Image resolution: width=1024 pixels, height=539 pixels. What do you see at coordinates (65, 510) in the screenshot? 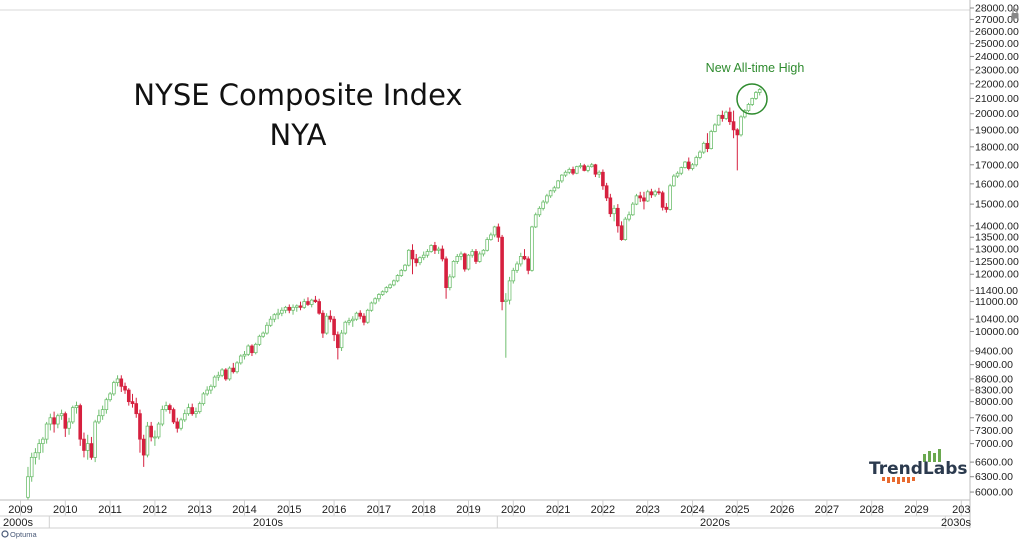
I see `x-tick-label: 2010` at bounding box center [65, 510].